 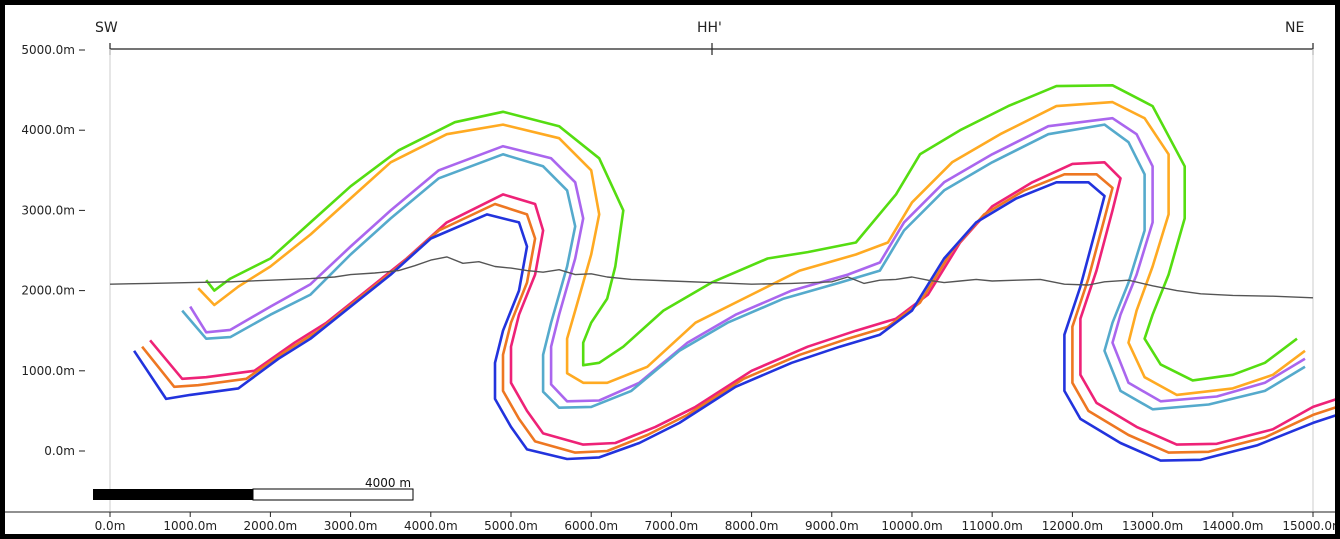 I want to click on x-tick-label: 10000.0m, so click(x=911, y=526).